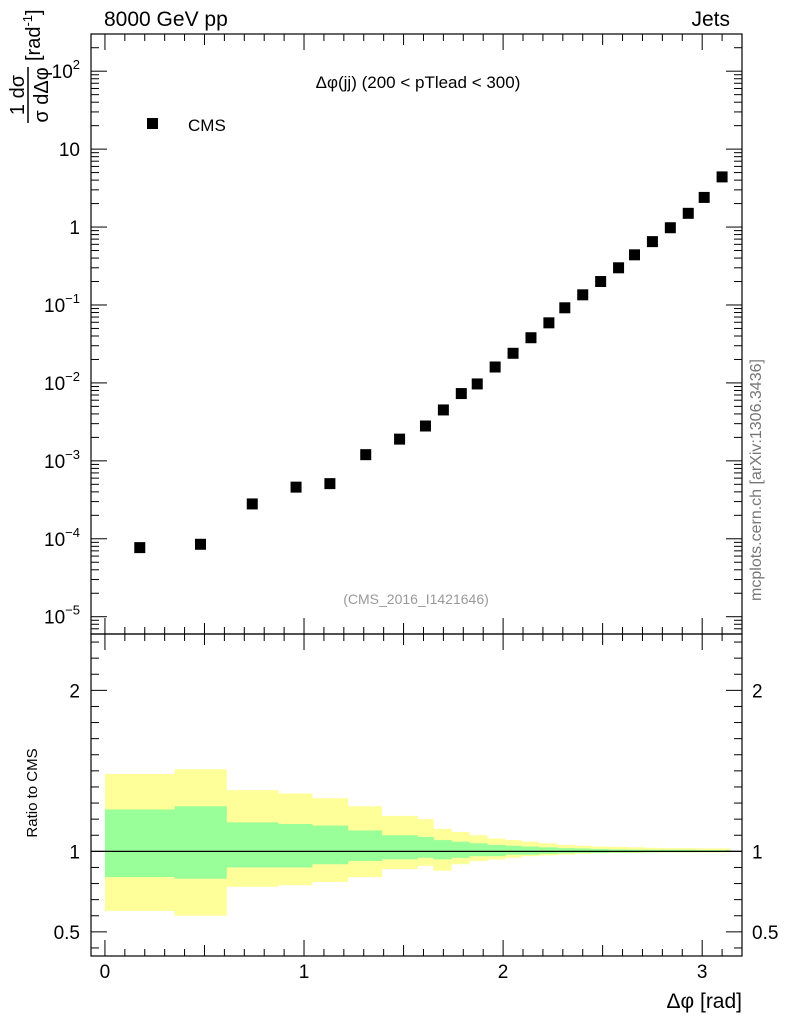 The height and width of the screenshot is (1024, 786). I want to click on category-label: Jets, so click(710, 19).